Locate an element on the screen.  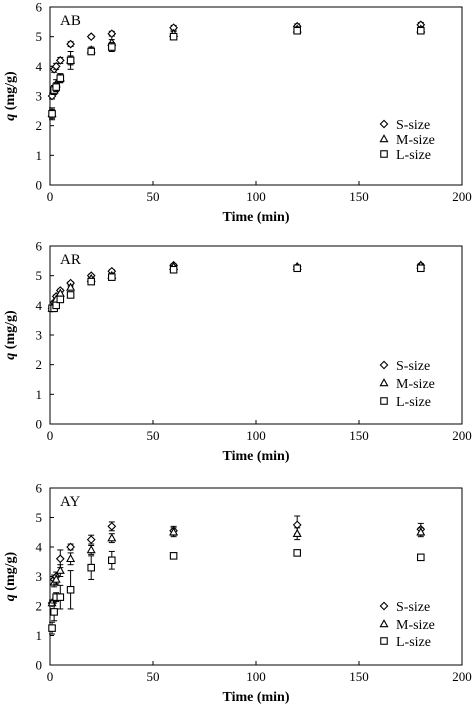
y-tick-label: 6 is located at coordinates (39, 488).